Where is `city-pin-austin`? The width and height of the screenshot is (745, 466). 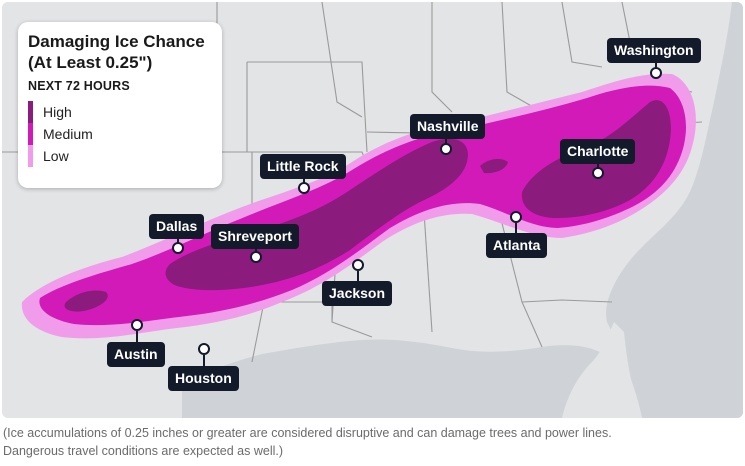
city-pin-austin is located at coordinates (137, 325).